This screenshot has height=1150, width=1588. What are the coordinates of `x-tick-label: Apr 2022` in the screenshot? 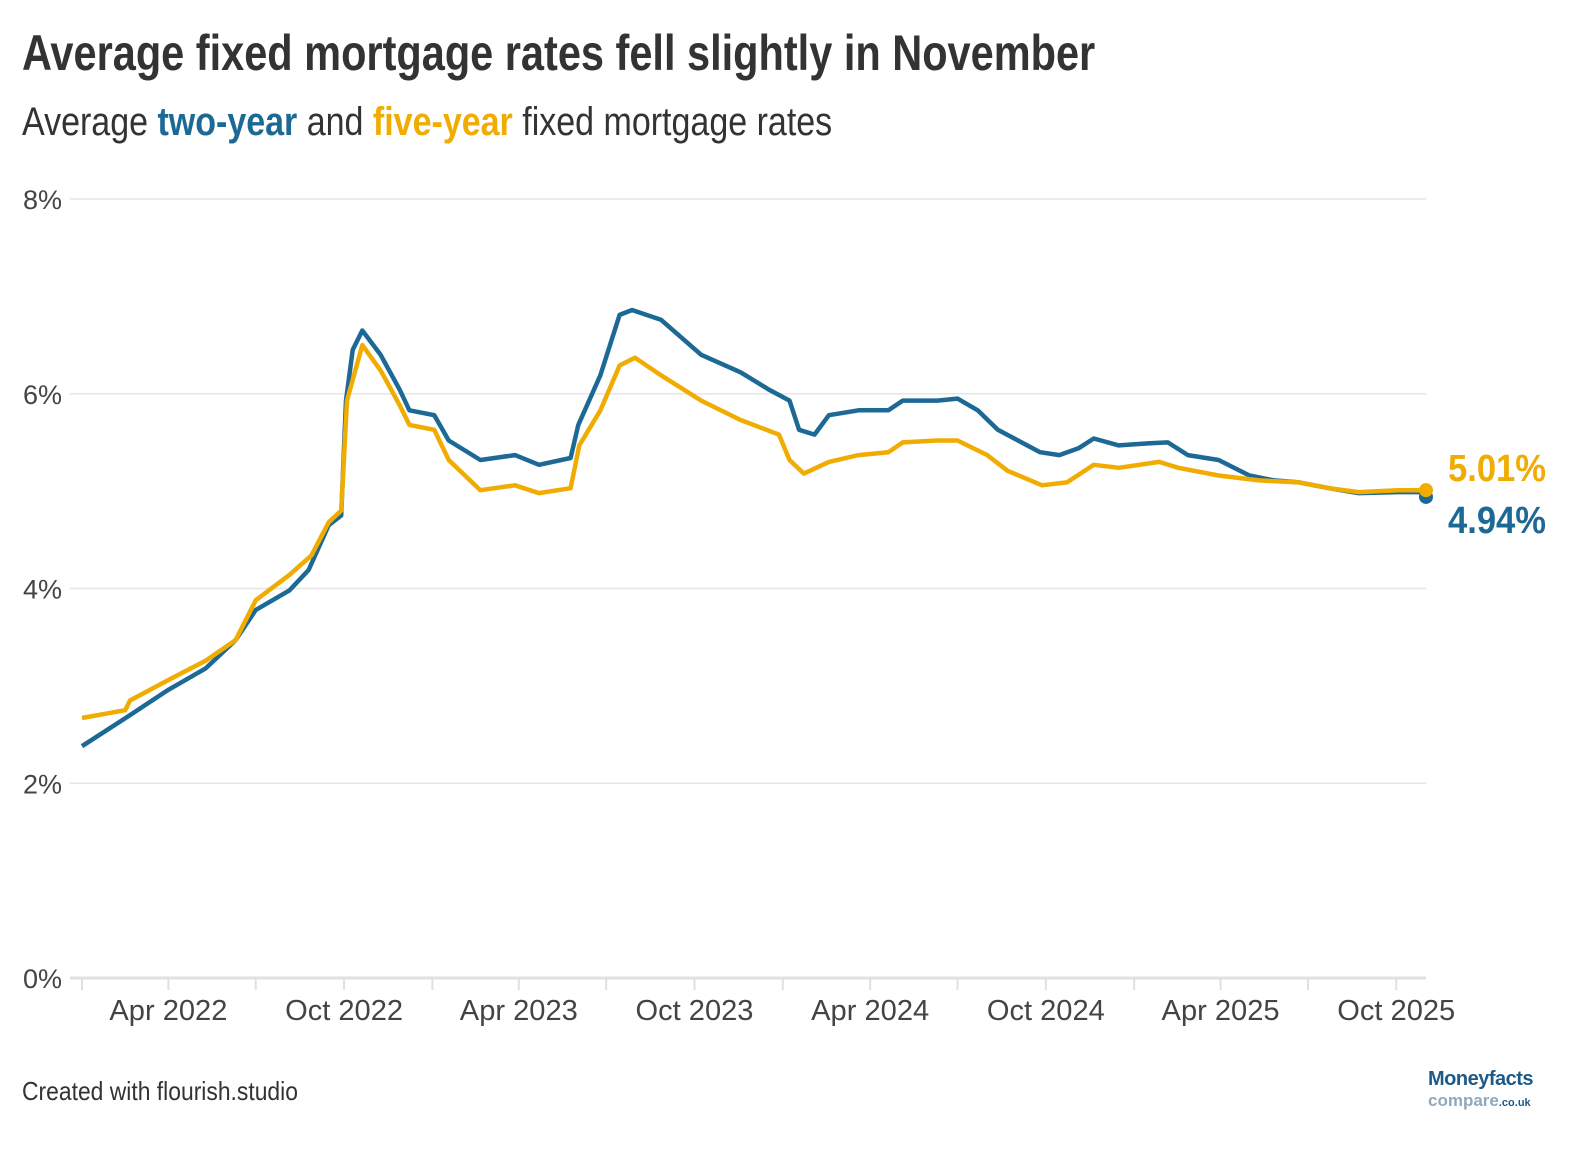 It's located at (168, 1011).